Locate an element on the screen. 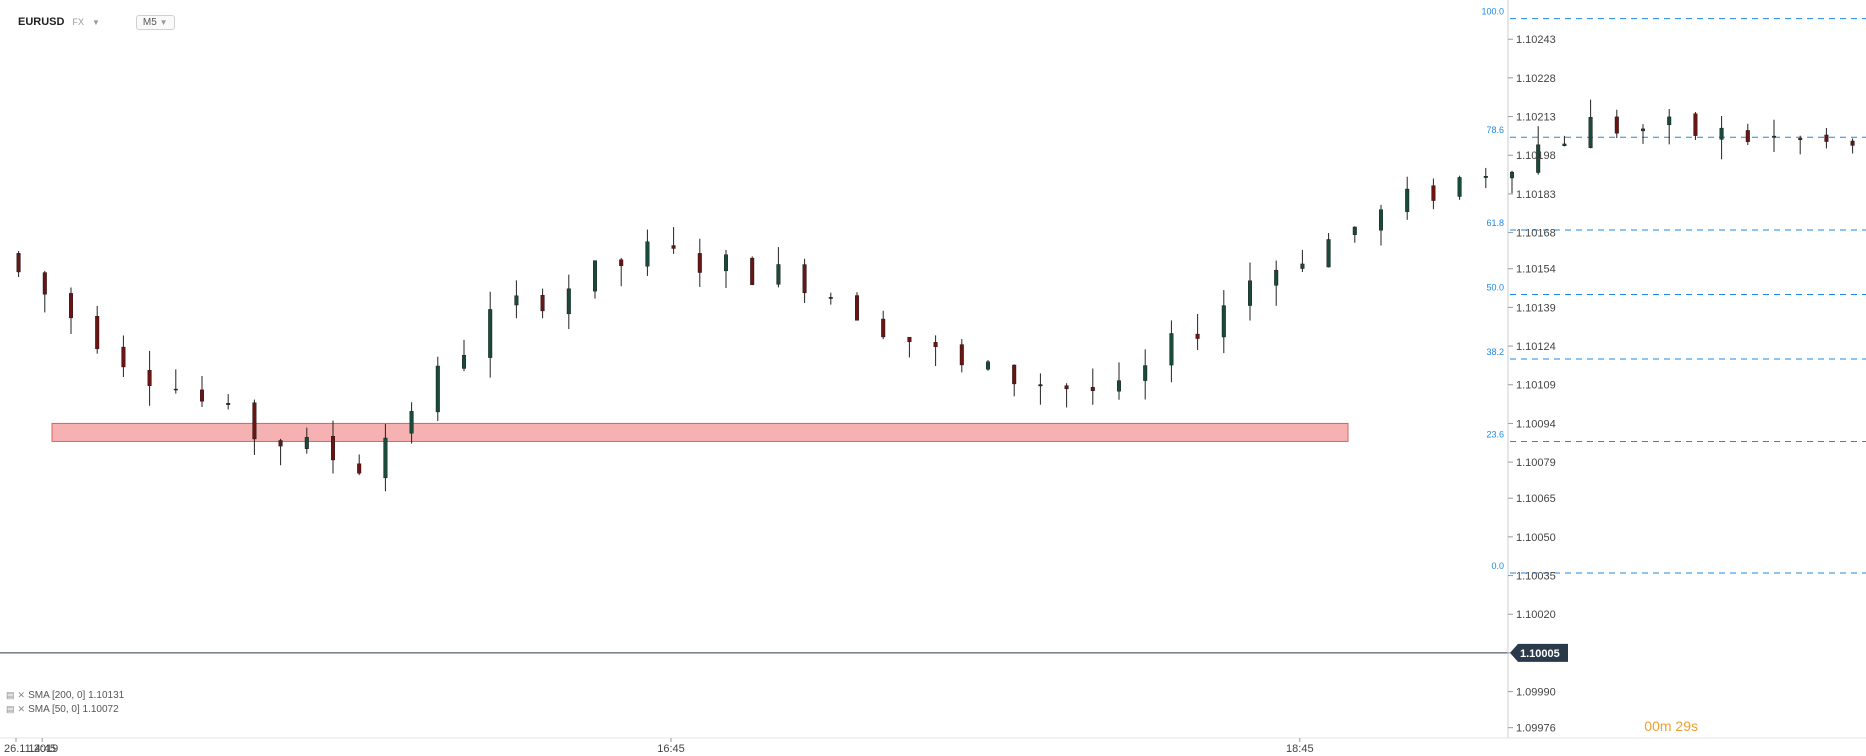  fib-level-label: 61.8 is located at coordinates (1495, 223).